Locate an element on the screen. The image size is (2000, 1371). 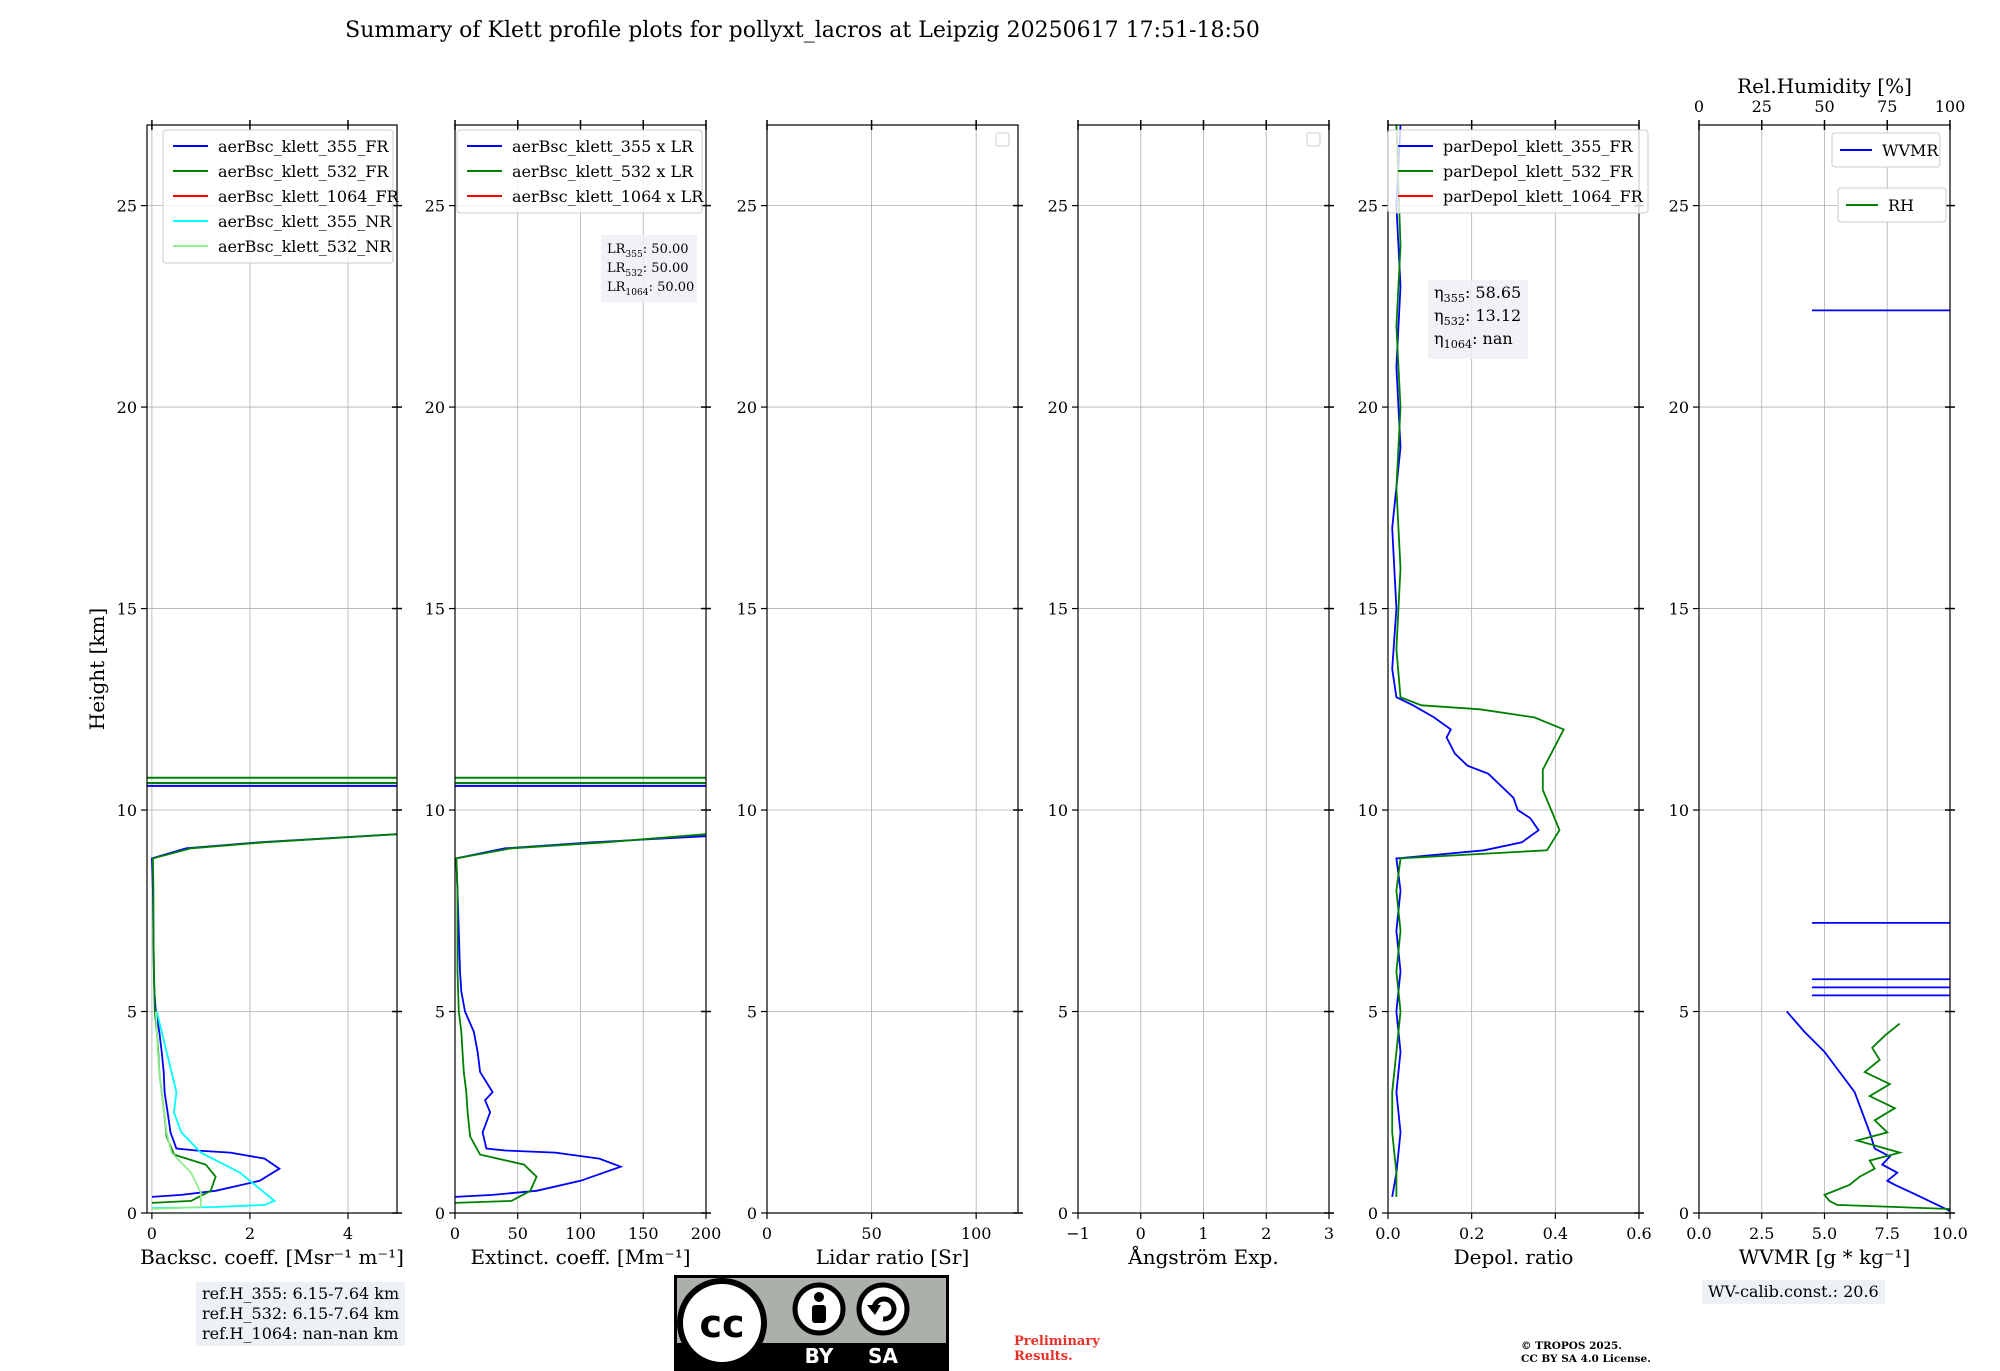
wv-calib-box: WV-calib.const.: 20.6 is located at coordinates (1793, 1292).